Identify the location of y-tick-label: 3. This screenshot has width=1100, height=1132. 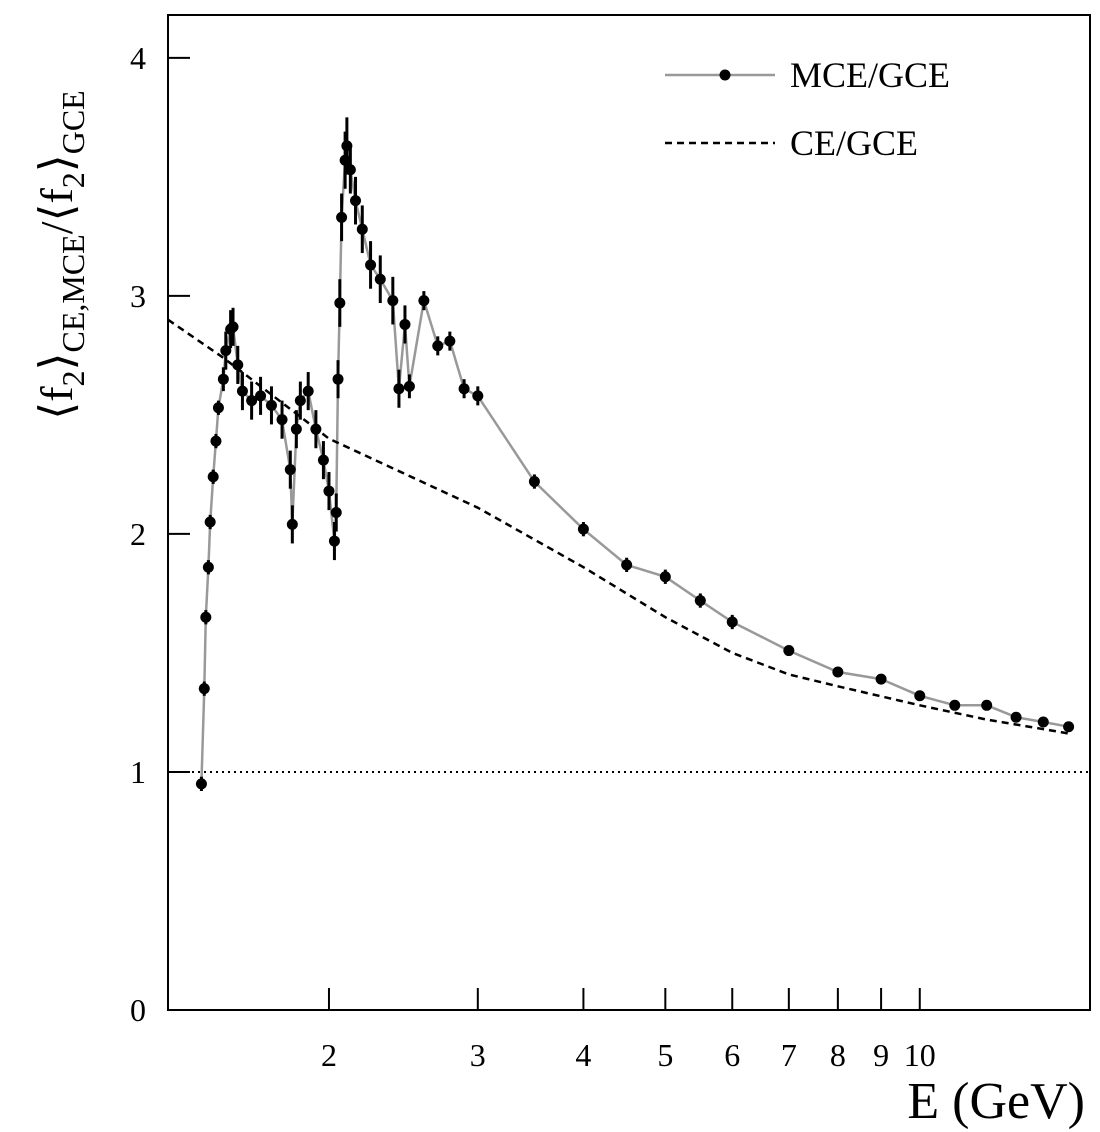
(138, 296).